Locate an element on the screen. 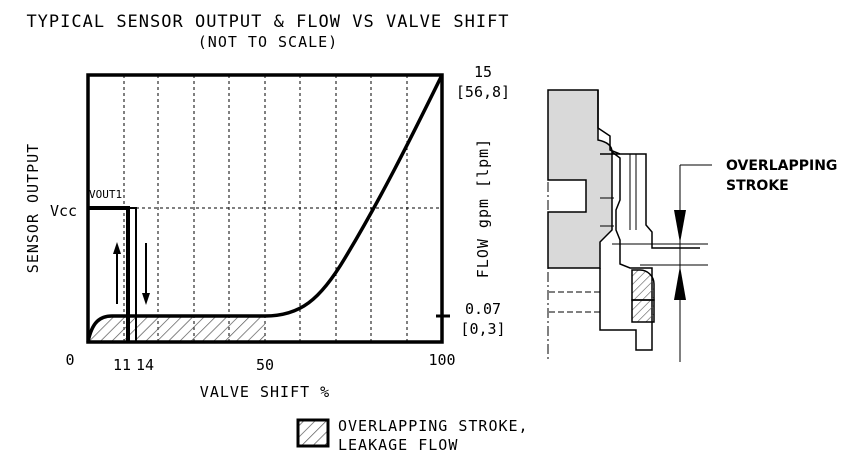 The image size is (860, 462). x-axis-label: VALVE SHIFT % is located at coordinates (265, 392).